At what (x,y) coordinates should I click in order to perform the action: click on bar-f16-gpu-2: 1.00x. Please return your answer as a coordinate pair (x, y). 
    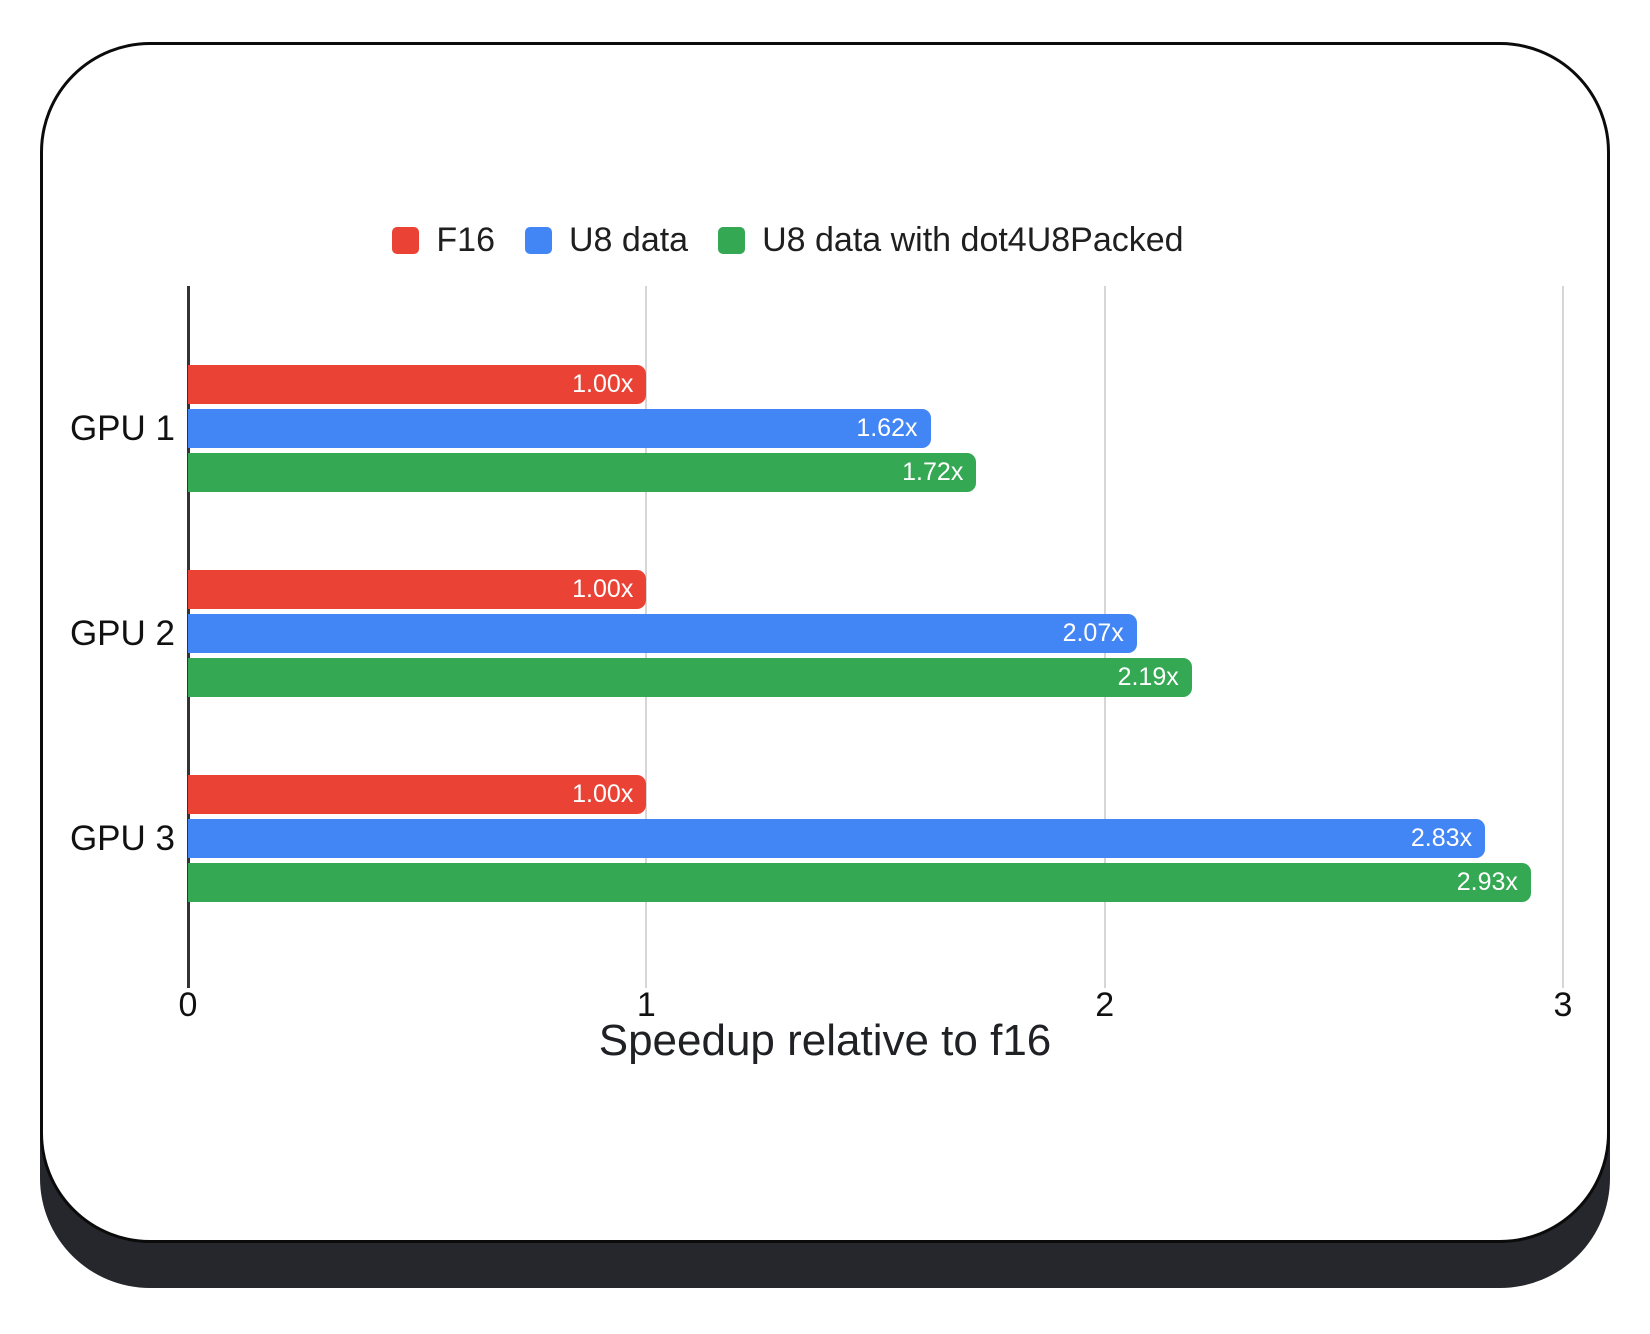
    Looking at the image, I should click on (417, 589).